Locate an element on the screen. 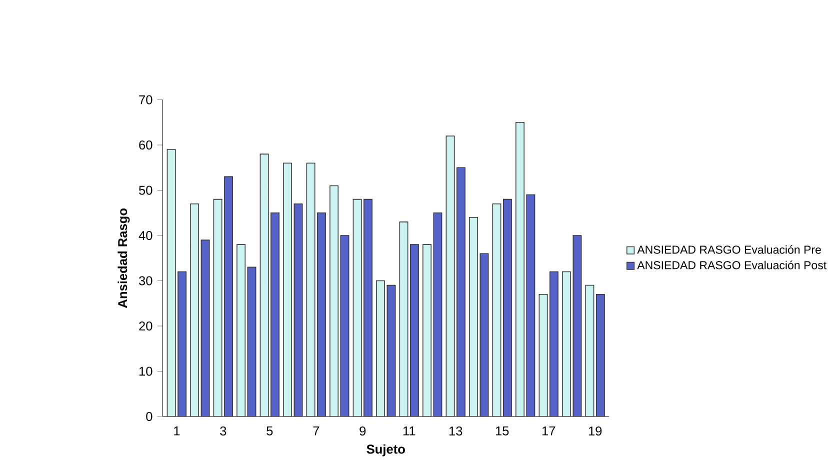  legend-label: ANSIEDAD RASGO Evaluación Post is located at coordinates (731, 265).